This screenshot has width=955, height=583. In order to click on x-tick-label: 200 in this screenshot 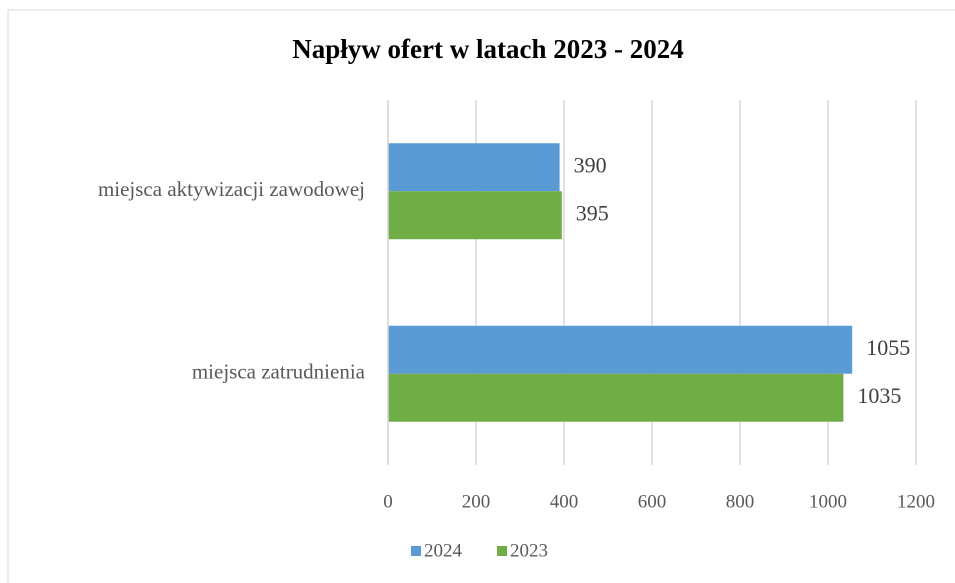, I will do `click(476, 501)`.